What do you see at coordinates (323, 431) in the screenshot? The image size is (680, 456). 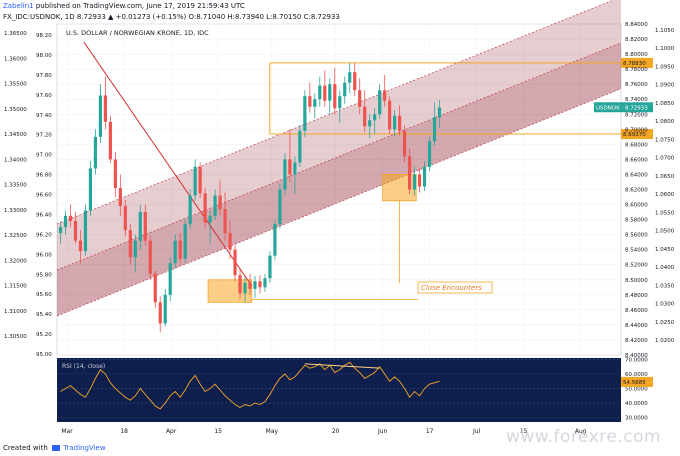 I see `x-axis: Mar 18 Apr 15 May 20 Jun 17 Jul 15 Aug` at bounding box center [323, 431].